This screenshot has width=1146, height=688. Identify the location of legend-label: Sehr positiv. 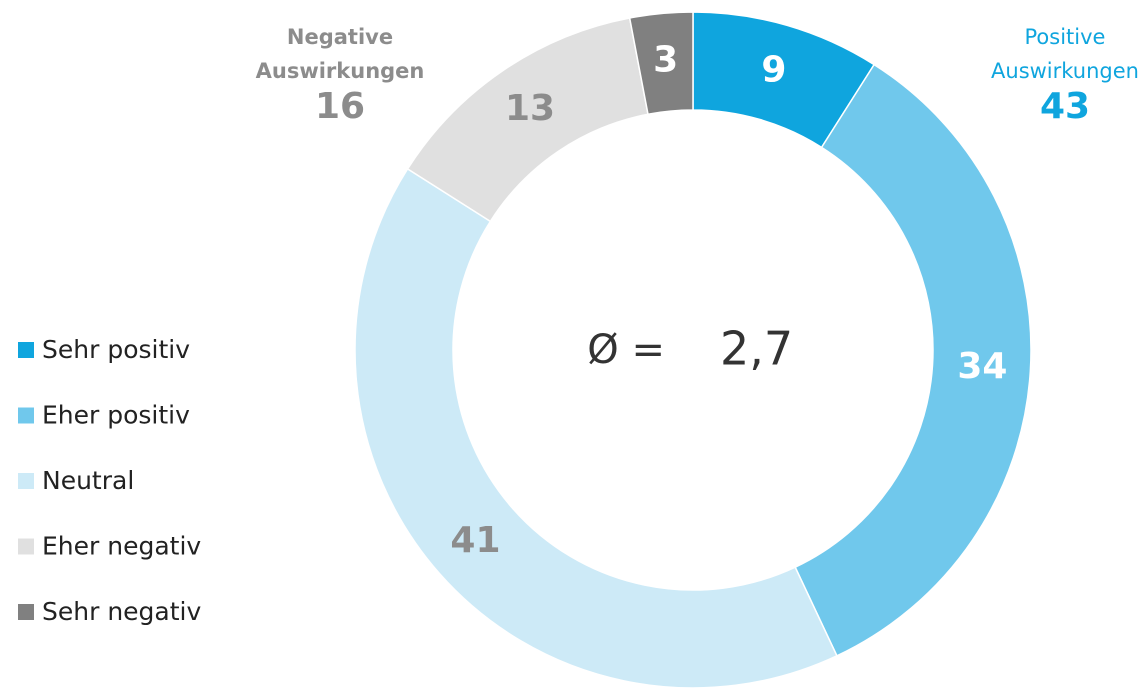
(116, 349).